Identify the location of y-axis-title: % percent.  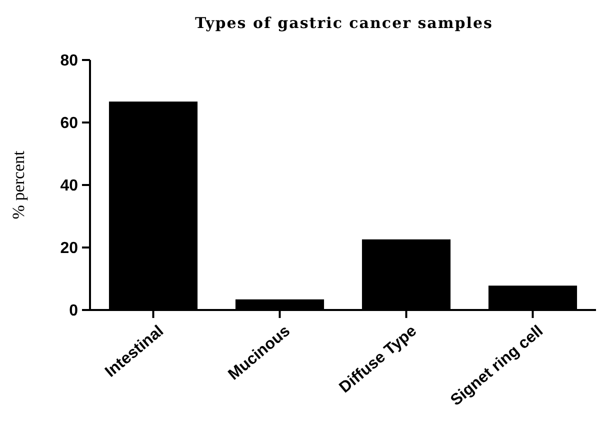
(18, 185).